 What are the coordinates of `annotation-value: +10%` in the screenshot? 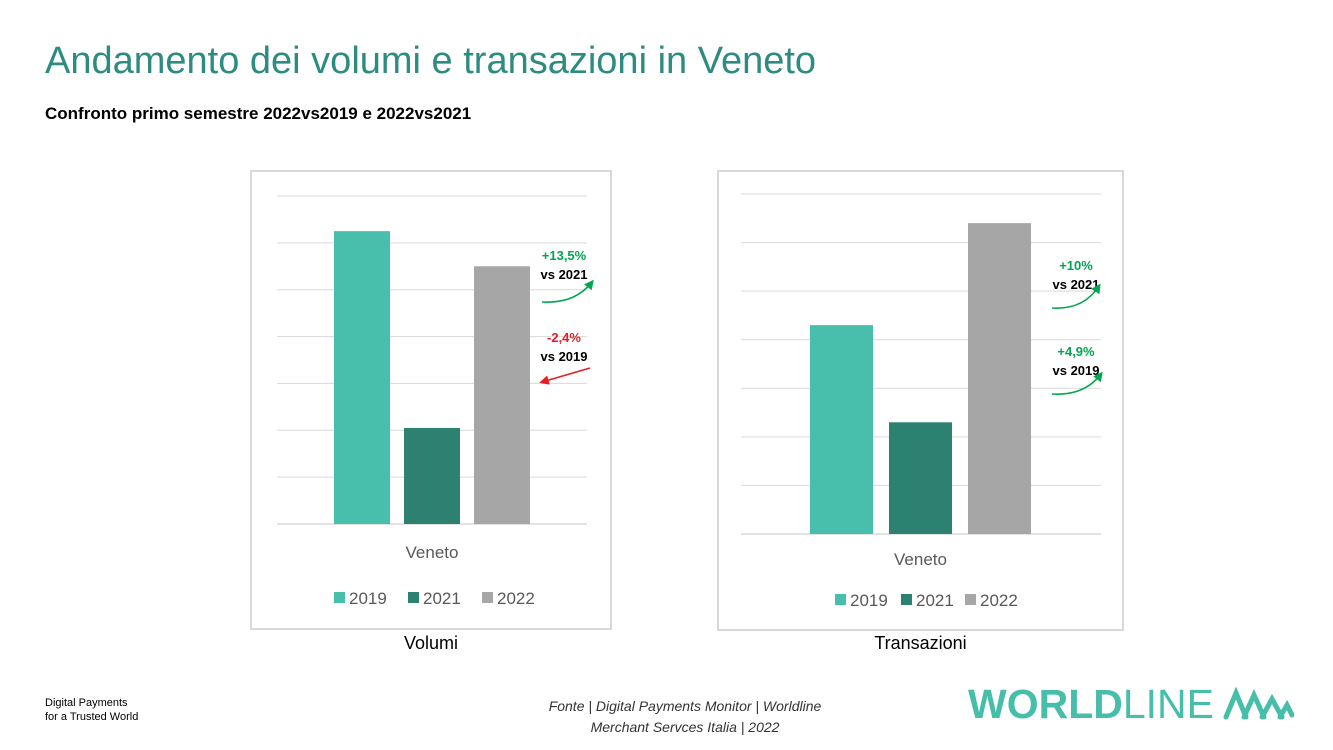 It's located at (1076, 265).